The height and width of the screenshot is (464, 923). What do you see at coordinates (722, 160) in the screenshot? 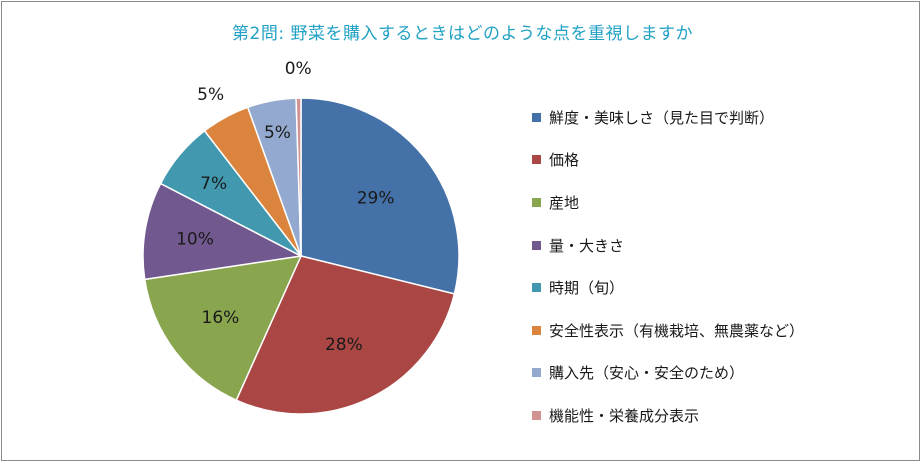
I see `legend-item-1: 価格` at bounding box center [722, 160].